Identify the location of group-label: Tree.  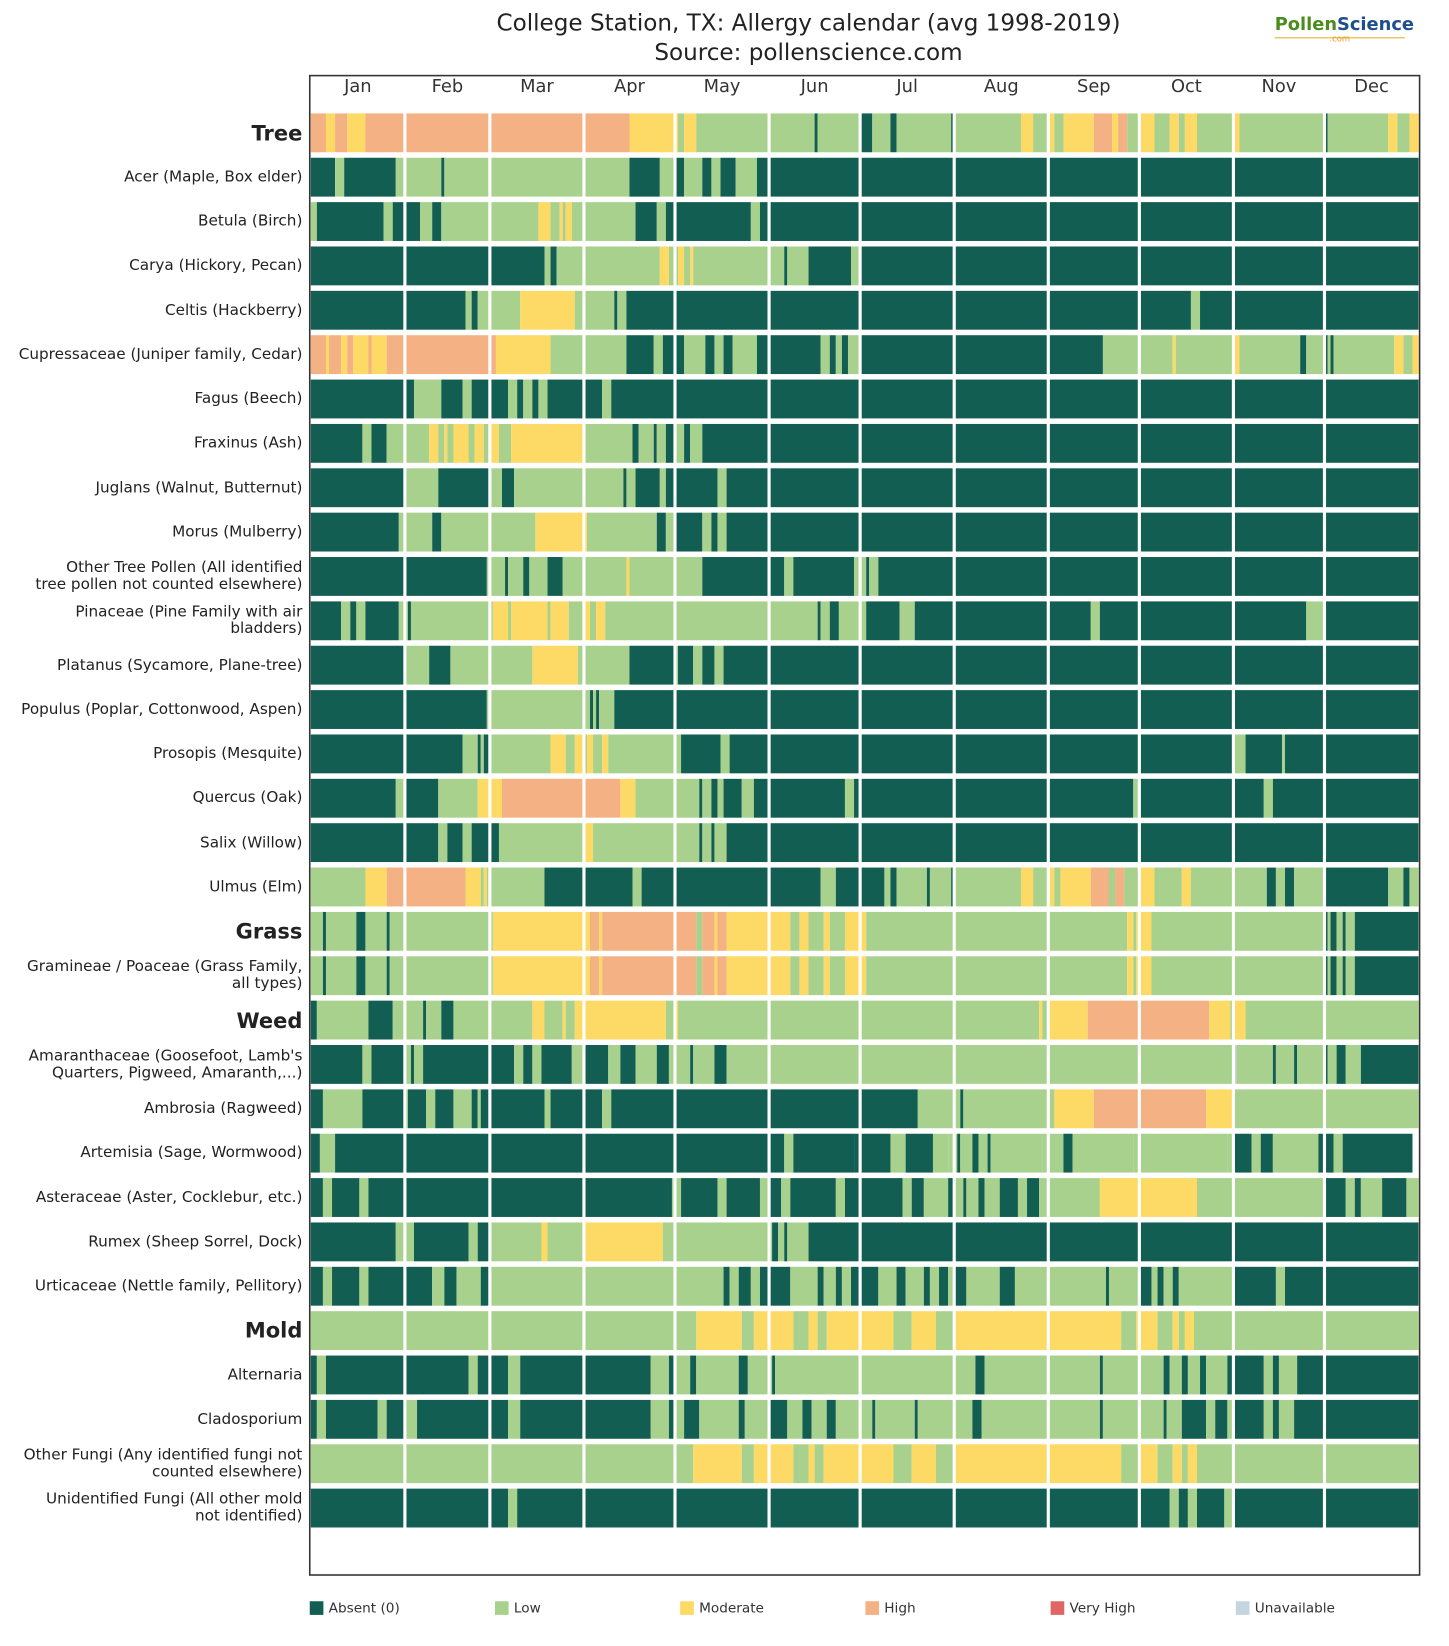
(277, 133).